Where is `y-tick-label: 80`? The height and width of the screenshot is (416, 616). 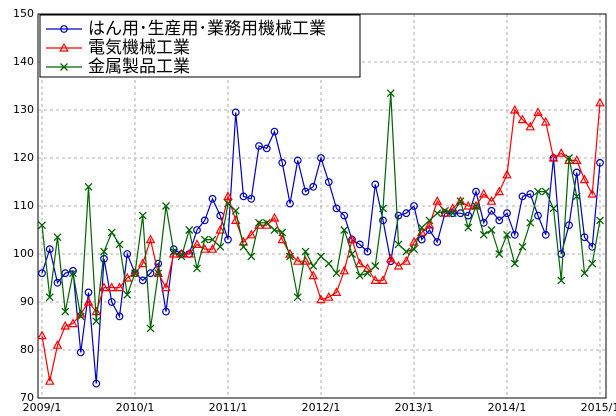
y-tick-label: 80 is located at coordinates (27, 349).